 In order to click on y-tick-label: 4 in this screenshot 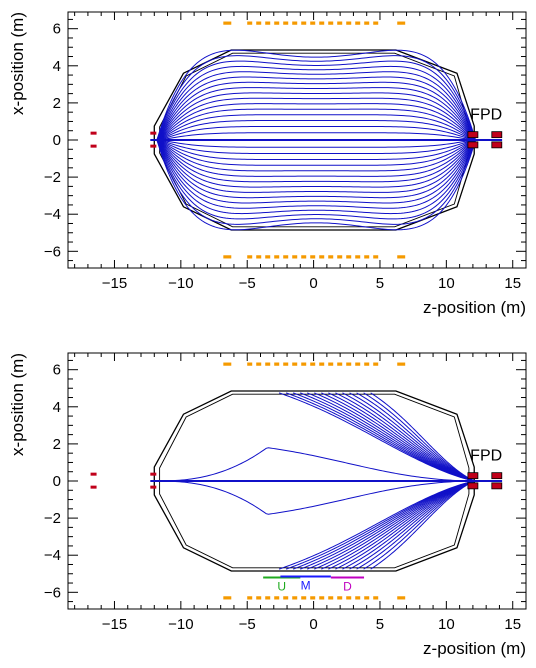, I will do `click(57, 407)`.